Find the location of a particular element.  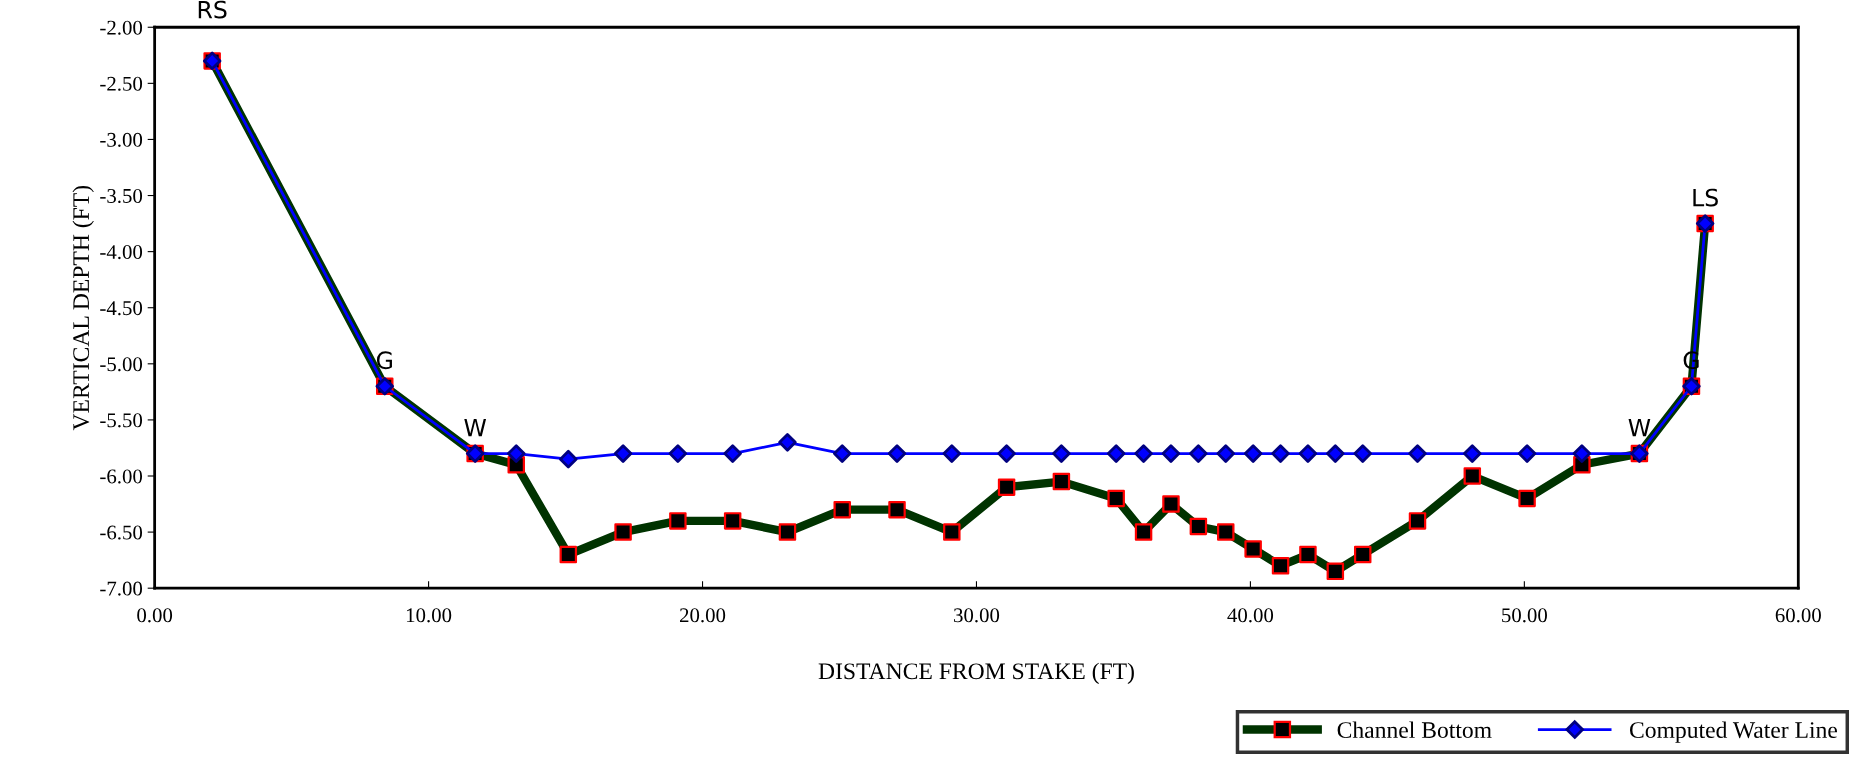

x-tick-label: 0.00 is located at coordinates (155, 615).